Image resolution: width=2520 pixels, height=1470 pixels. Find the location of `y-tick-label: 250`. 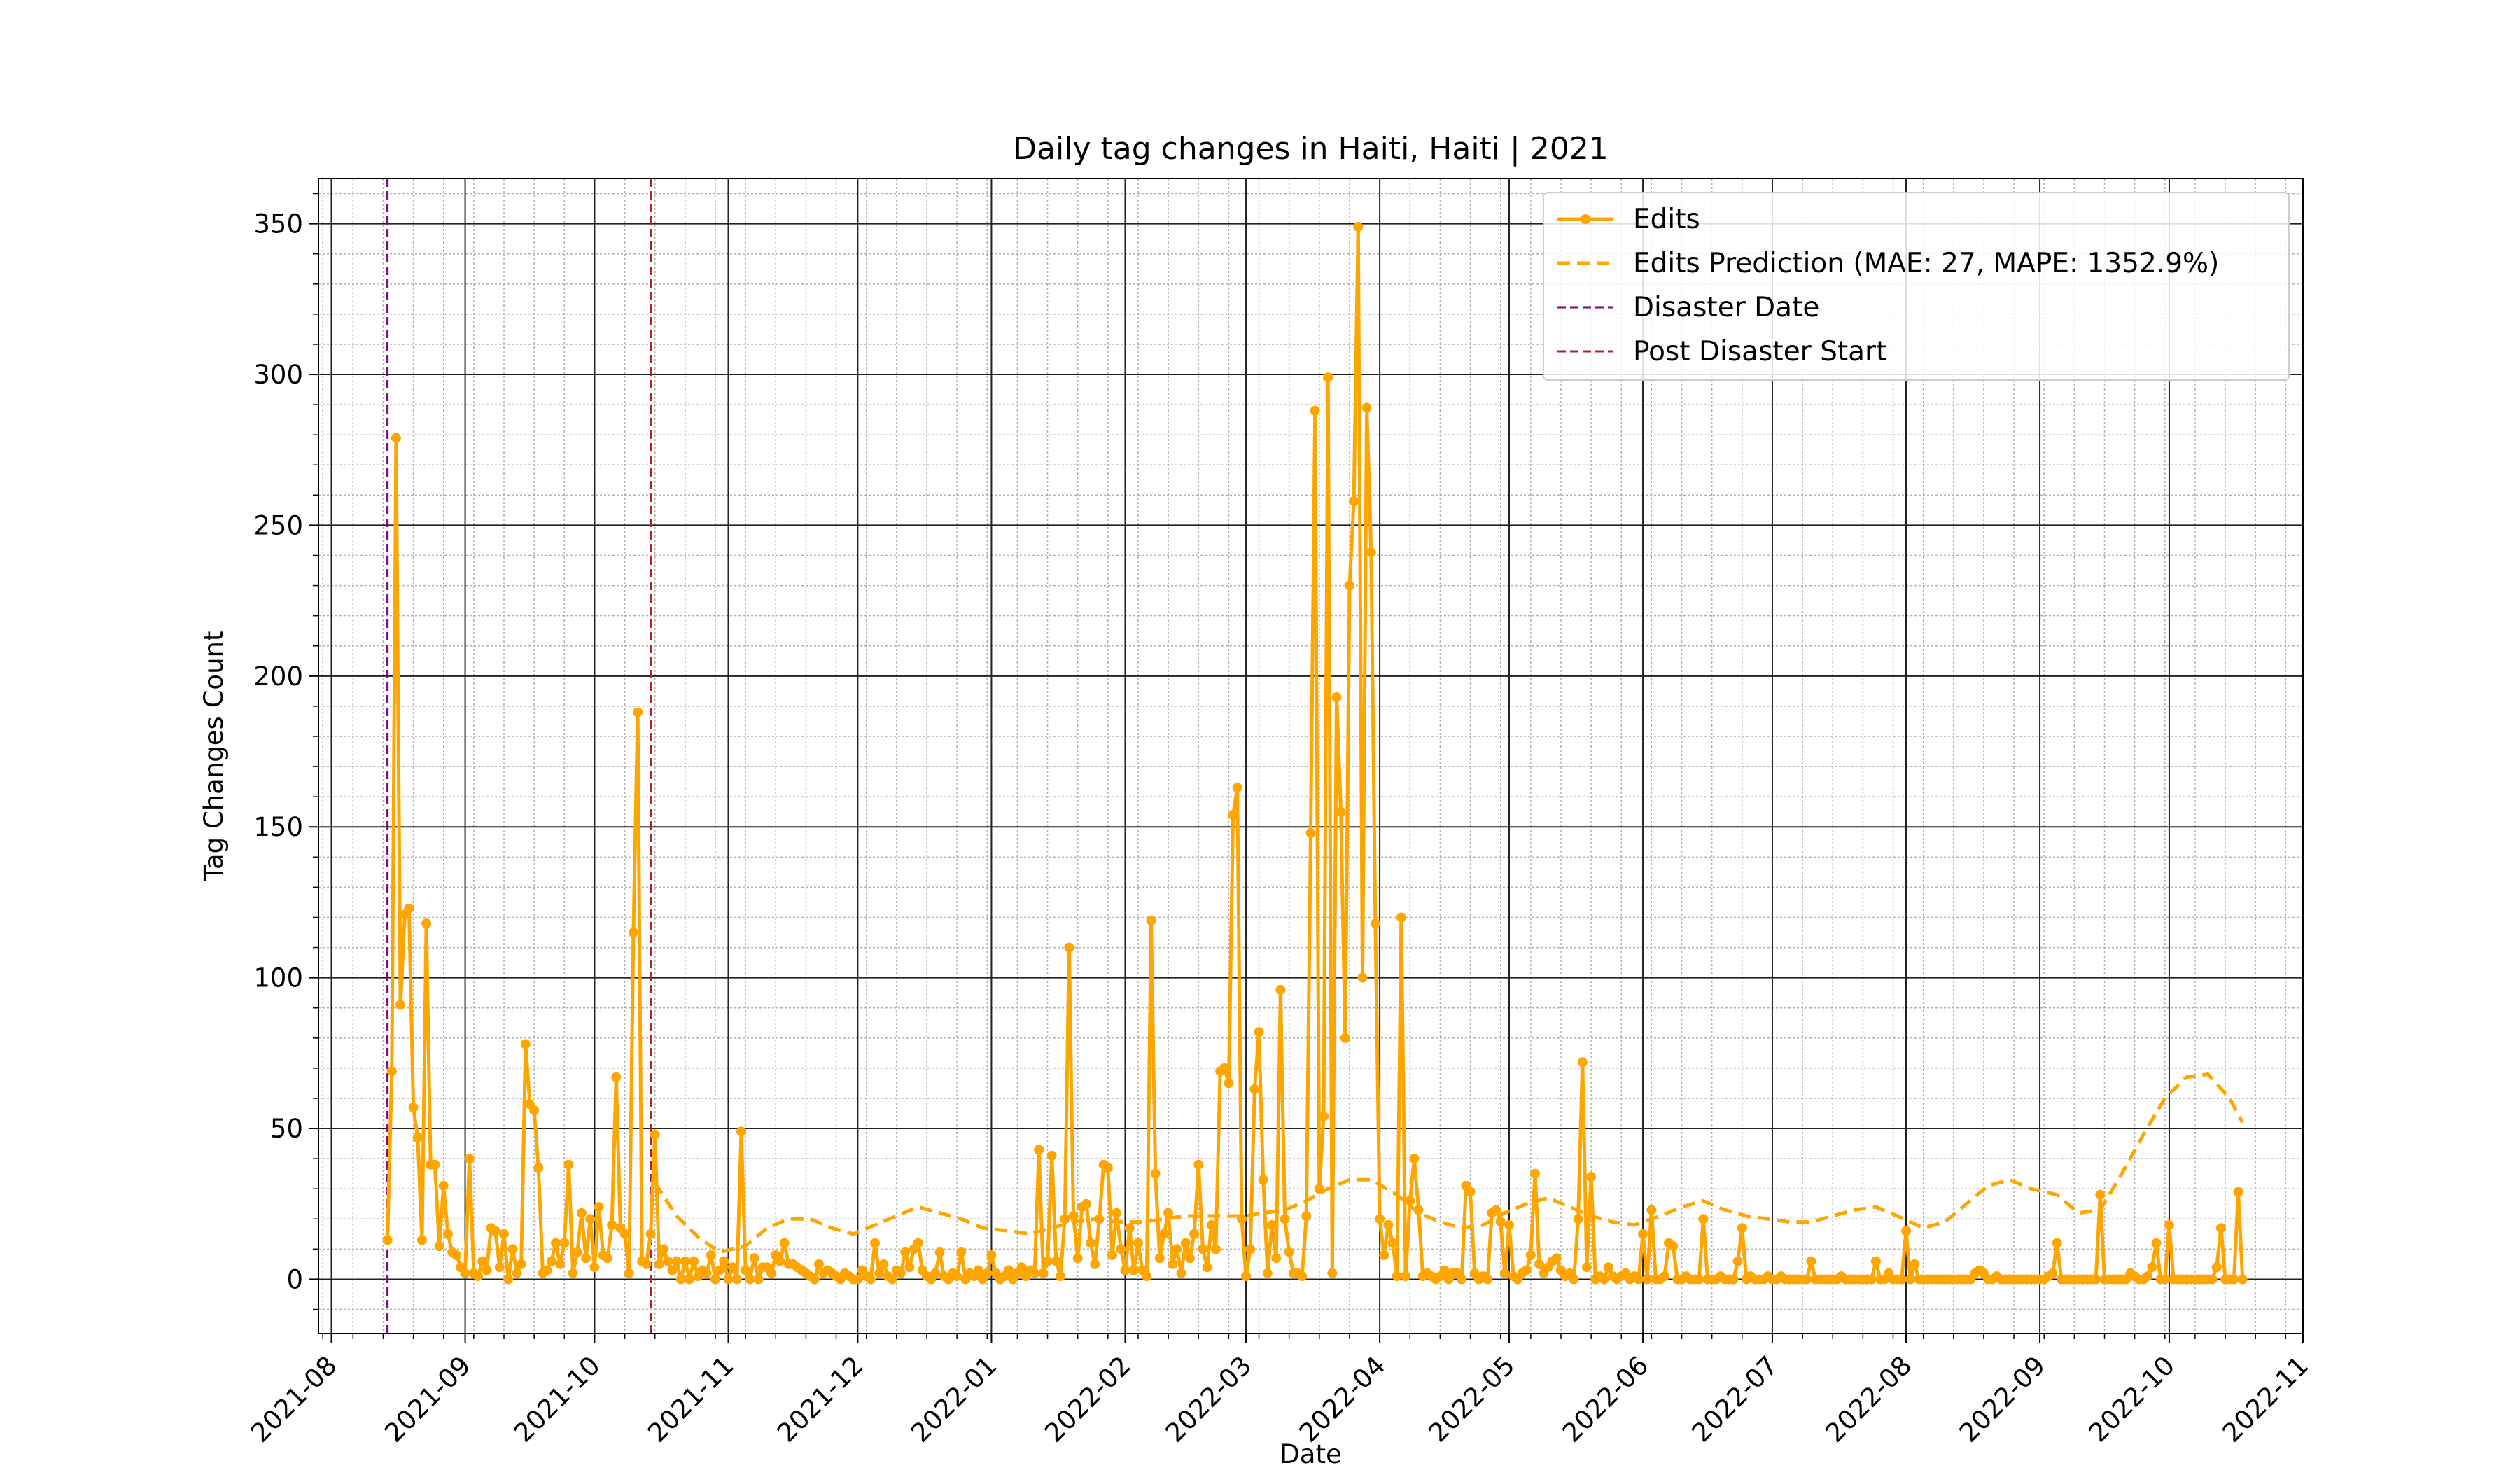

y-tick-label: 250 is located at coordinates (278, 525).